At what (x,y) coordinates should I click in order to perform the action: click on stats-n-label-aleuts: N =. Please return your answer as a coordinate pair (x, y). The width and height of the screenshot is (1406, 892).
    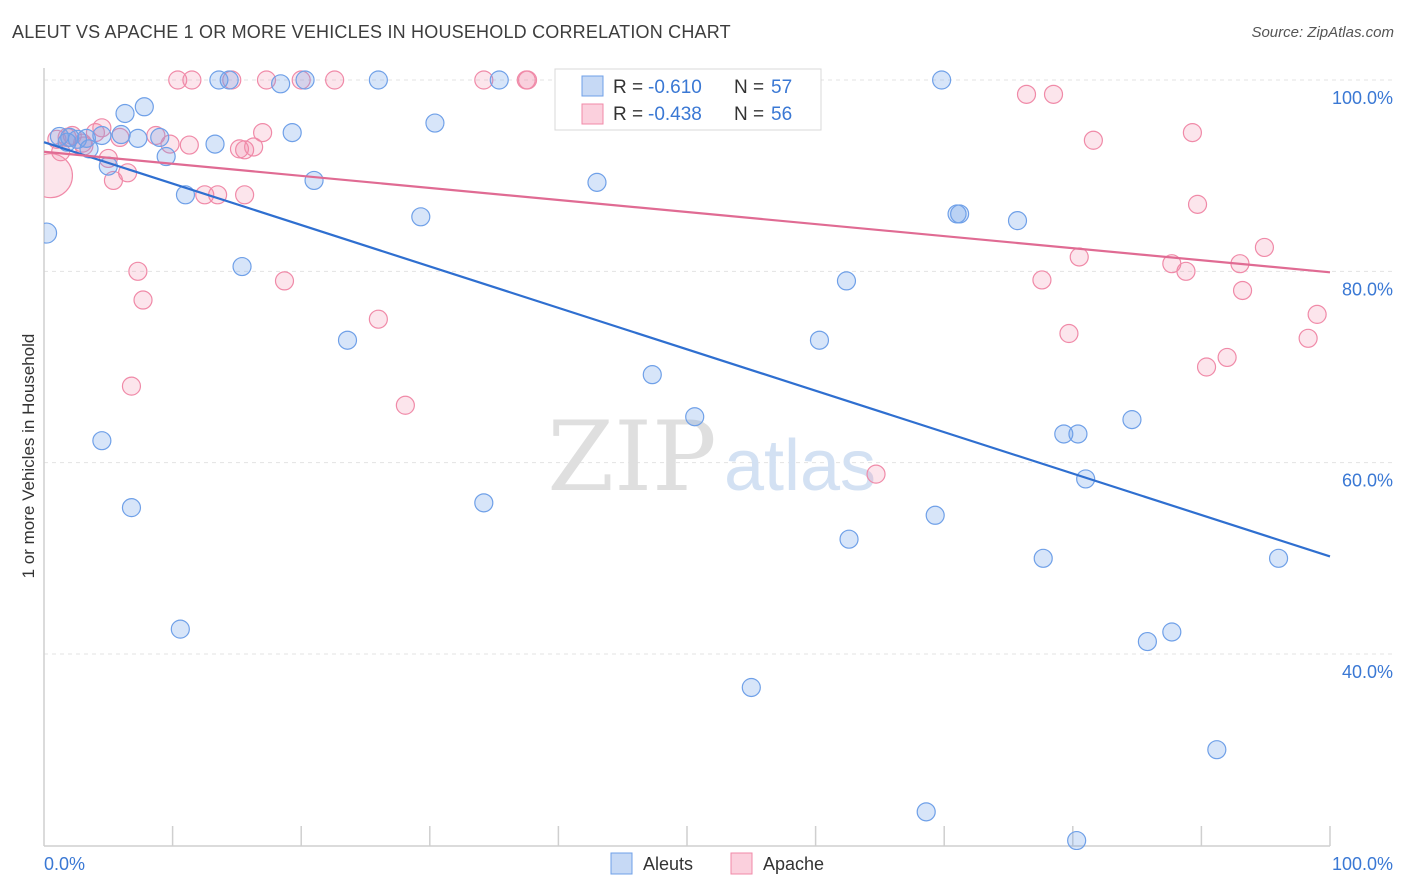
    Looking at the image, I should click on (749, 87).